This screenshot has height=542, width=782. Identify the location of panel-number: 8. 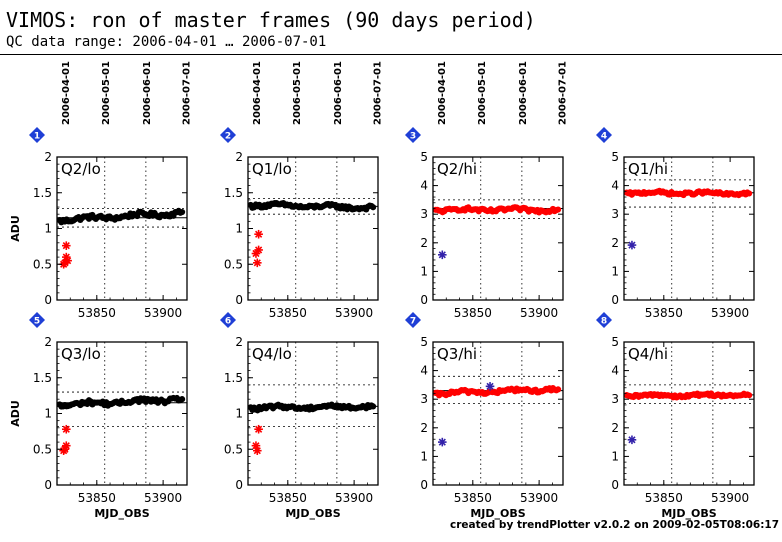
(604, 322).